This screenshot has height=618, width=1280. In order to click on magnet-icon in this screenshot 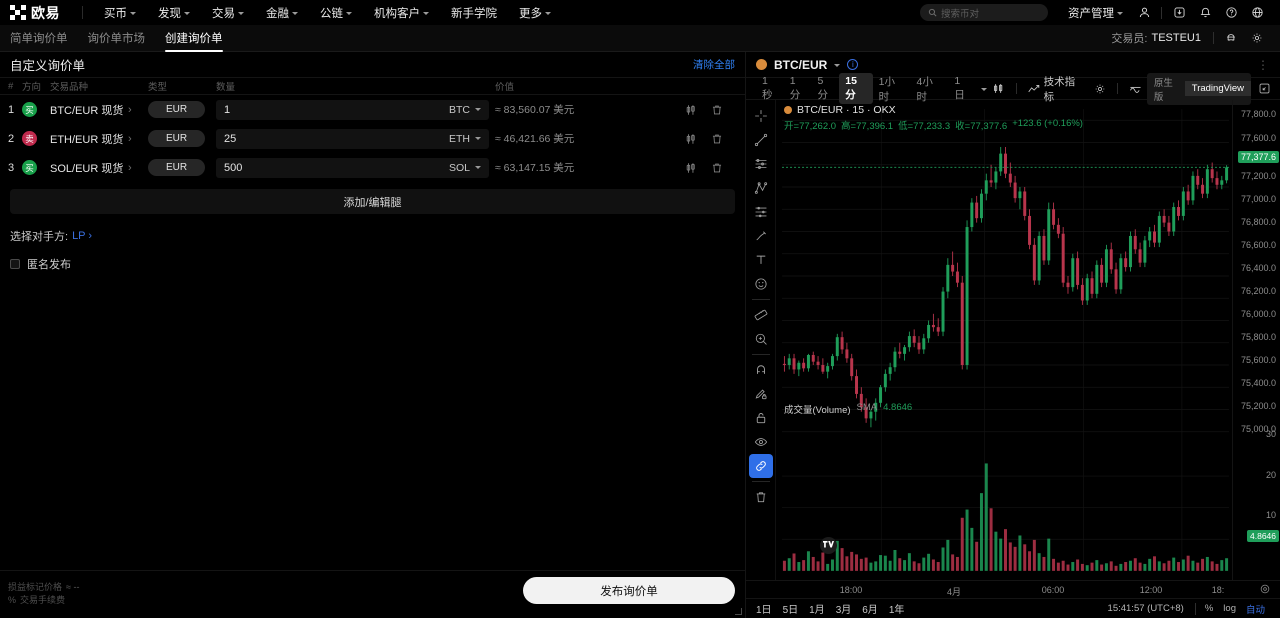, I will do `click(761, 370)`.